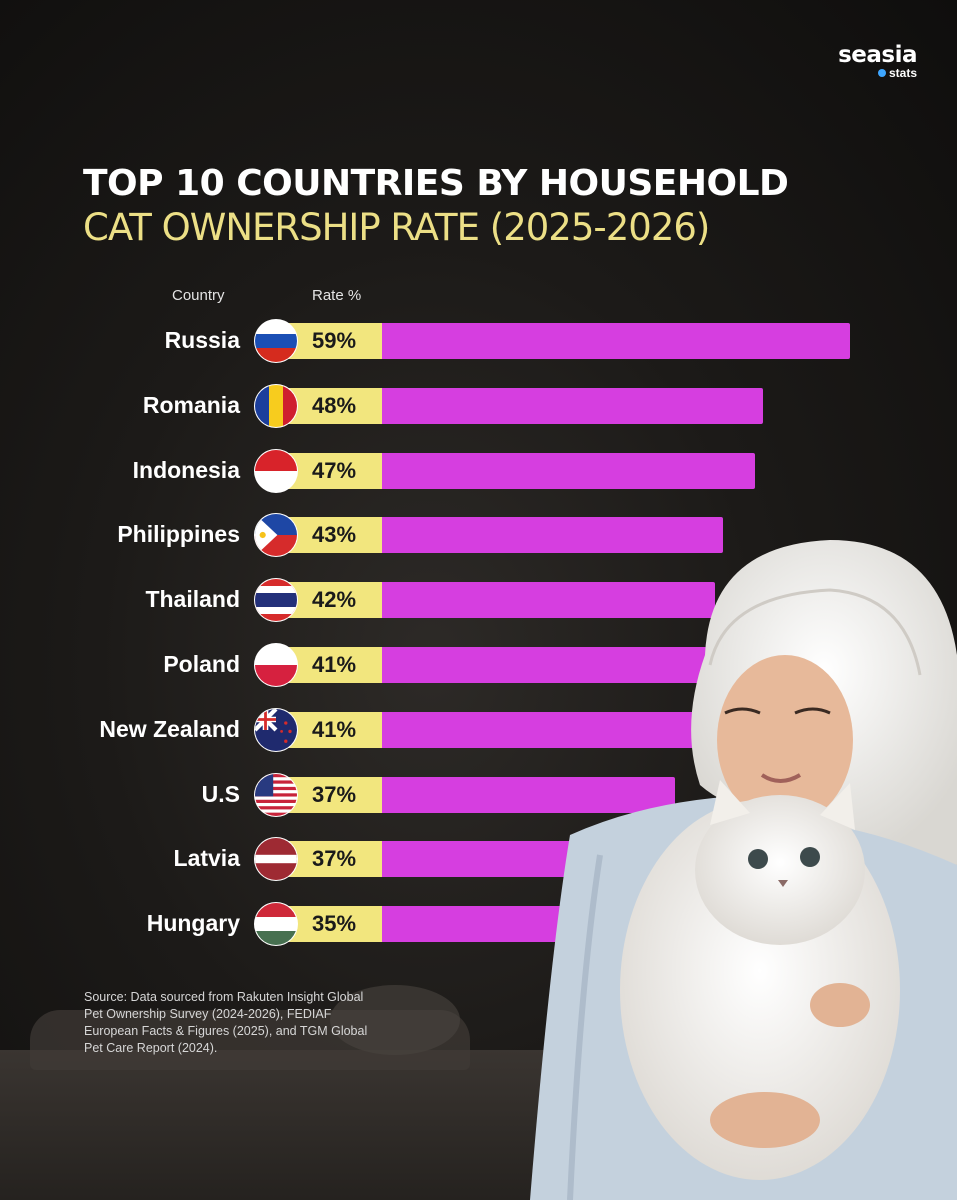 This screenshot has height=1200, width=957. I want to click on chart-title: TOP 10 COUNTRIES BY HOUSEHOLD, so click(436, 183).